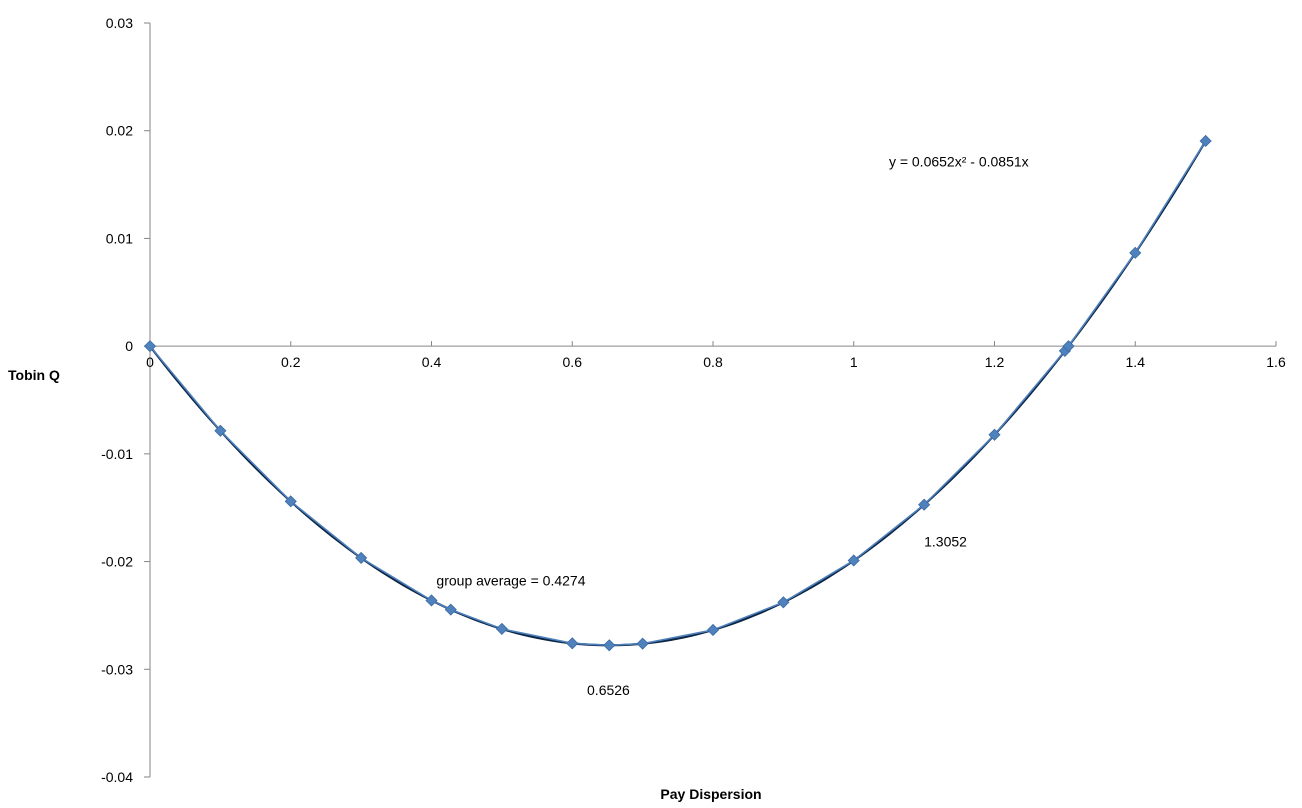  I want to click on y-tick-label: 0, so click(129, 346).